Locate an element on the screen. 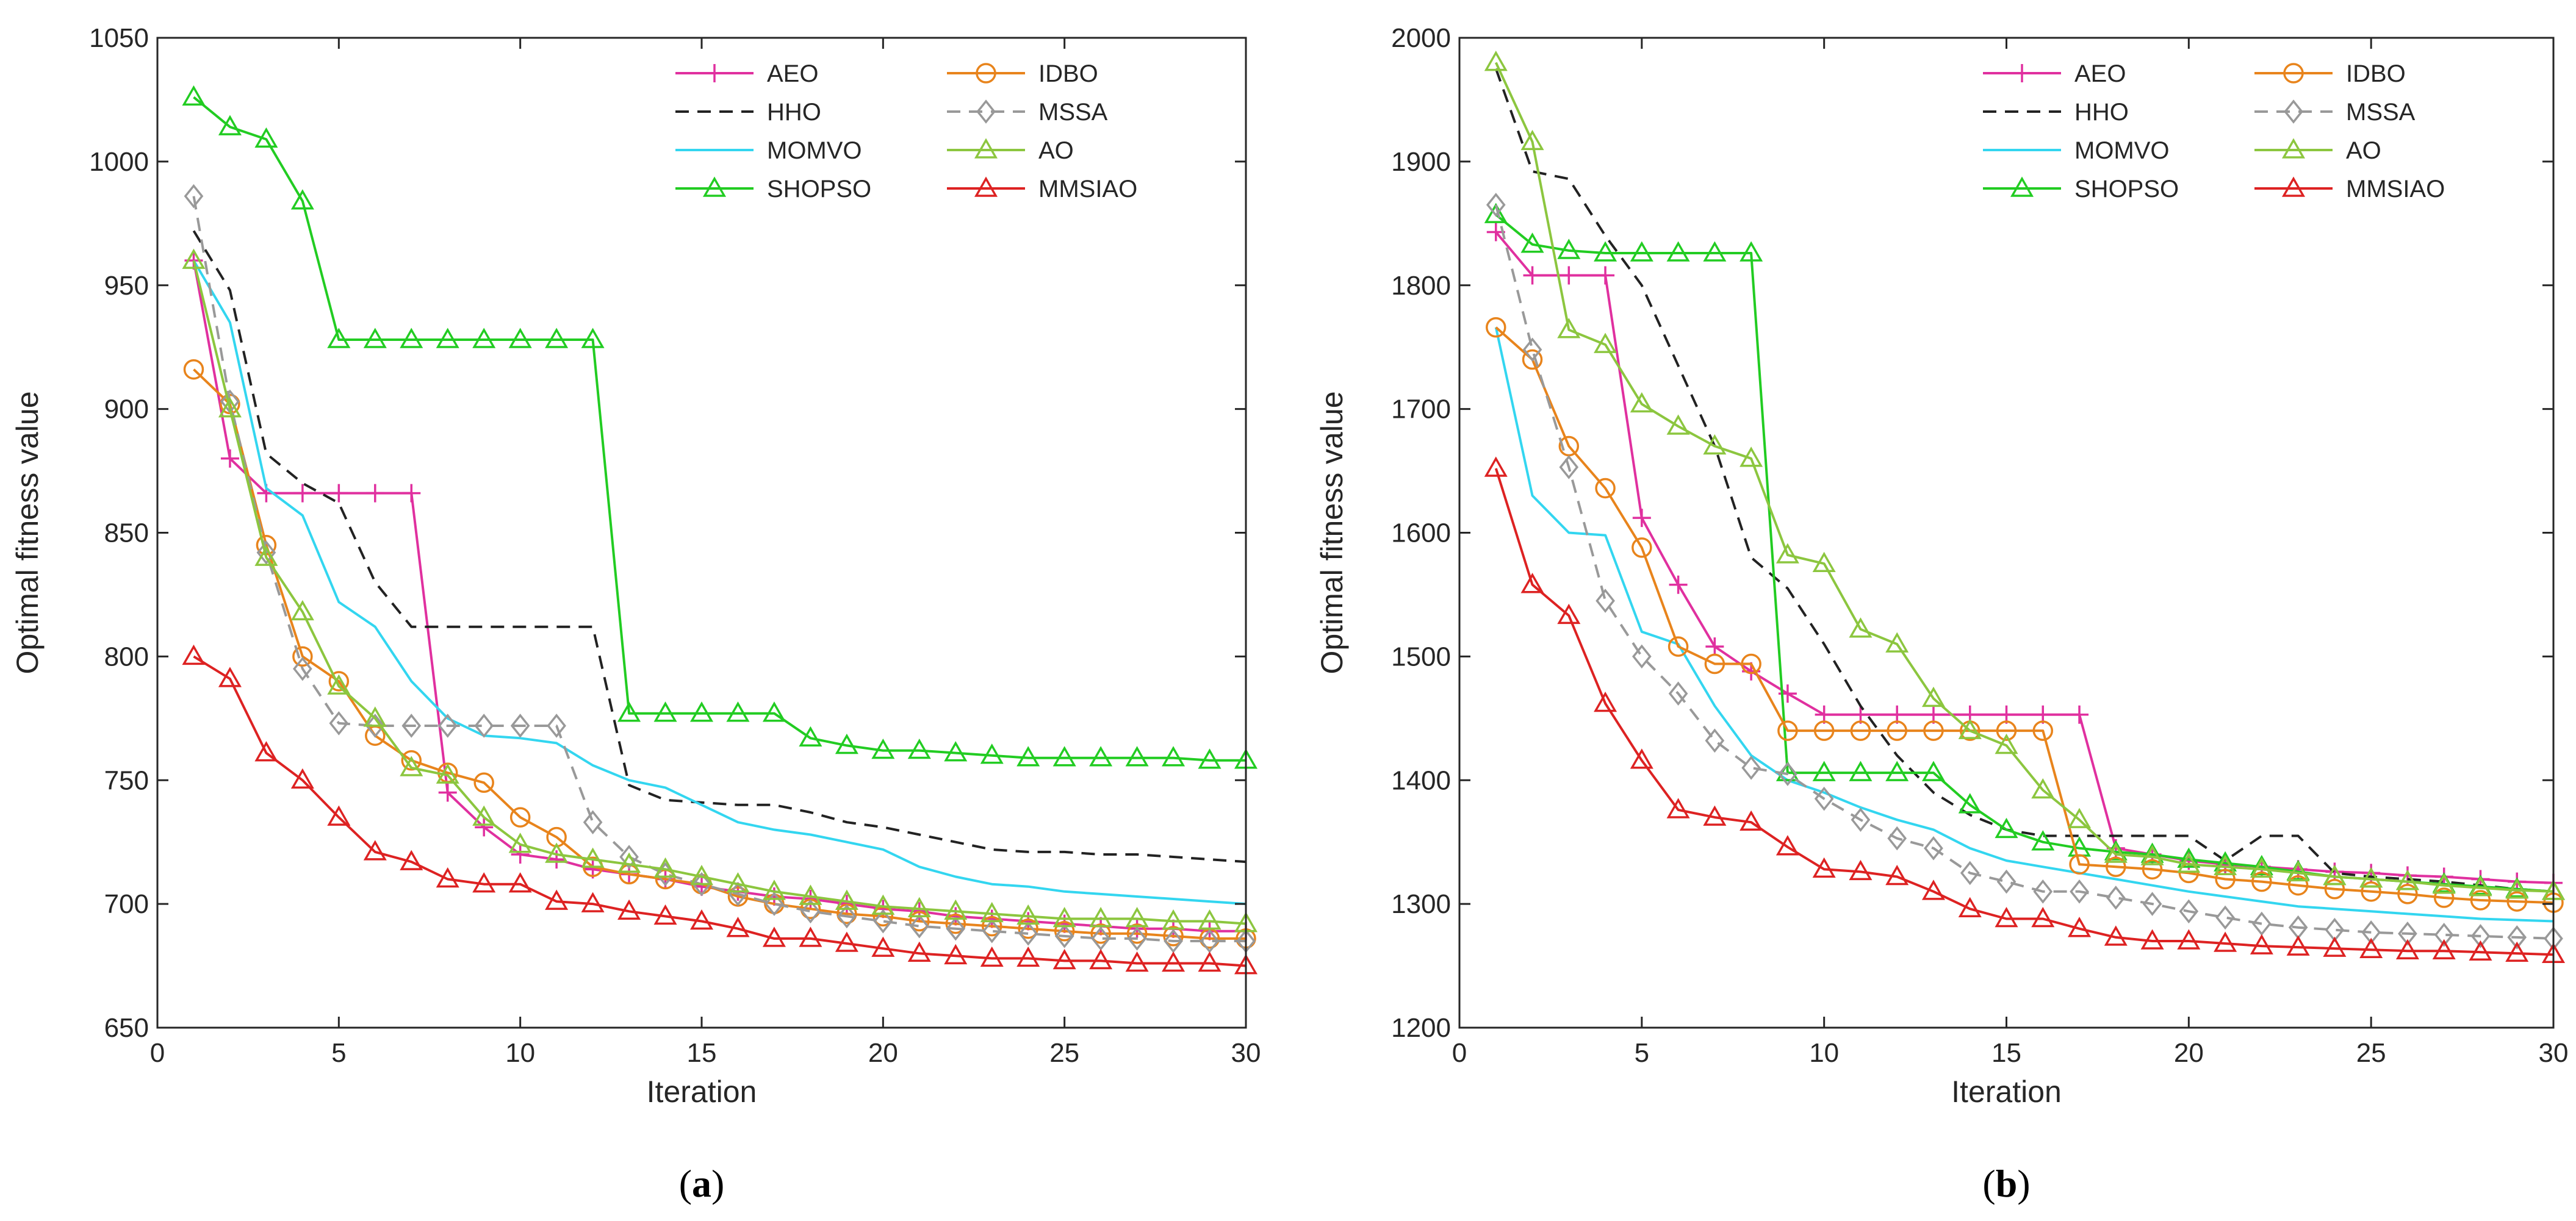 The width and height of the screenshot is (2576, 1221). legend-label: HHO is located at coordinates (794, 112).